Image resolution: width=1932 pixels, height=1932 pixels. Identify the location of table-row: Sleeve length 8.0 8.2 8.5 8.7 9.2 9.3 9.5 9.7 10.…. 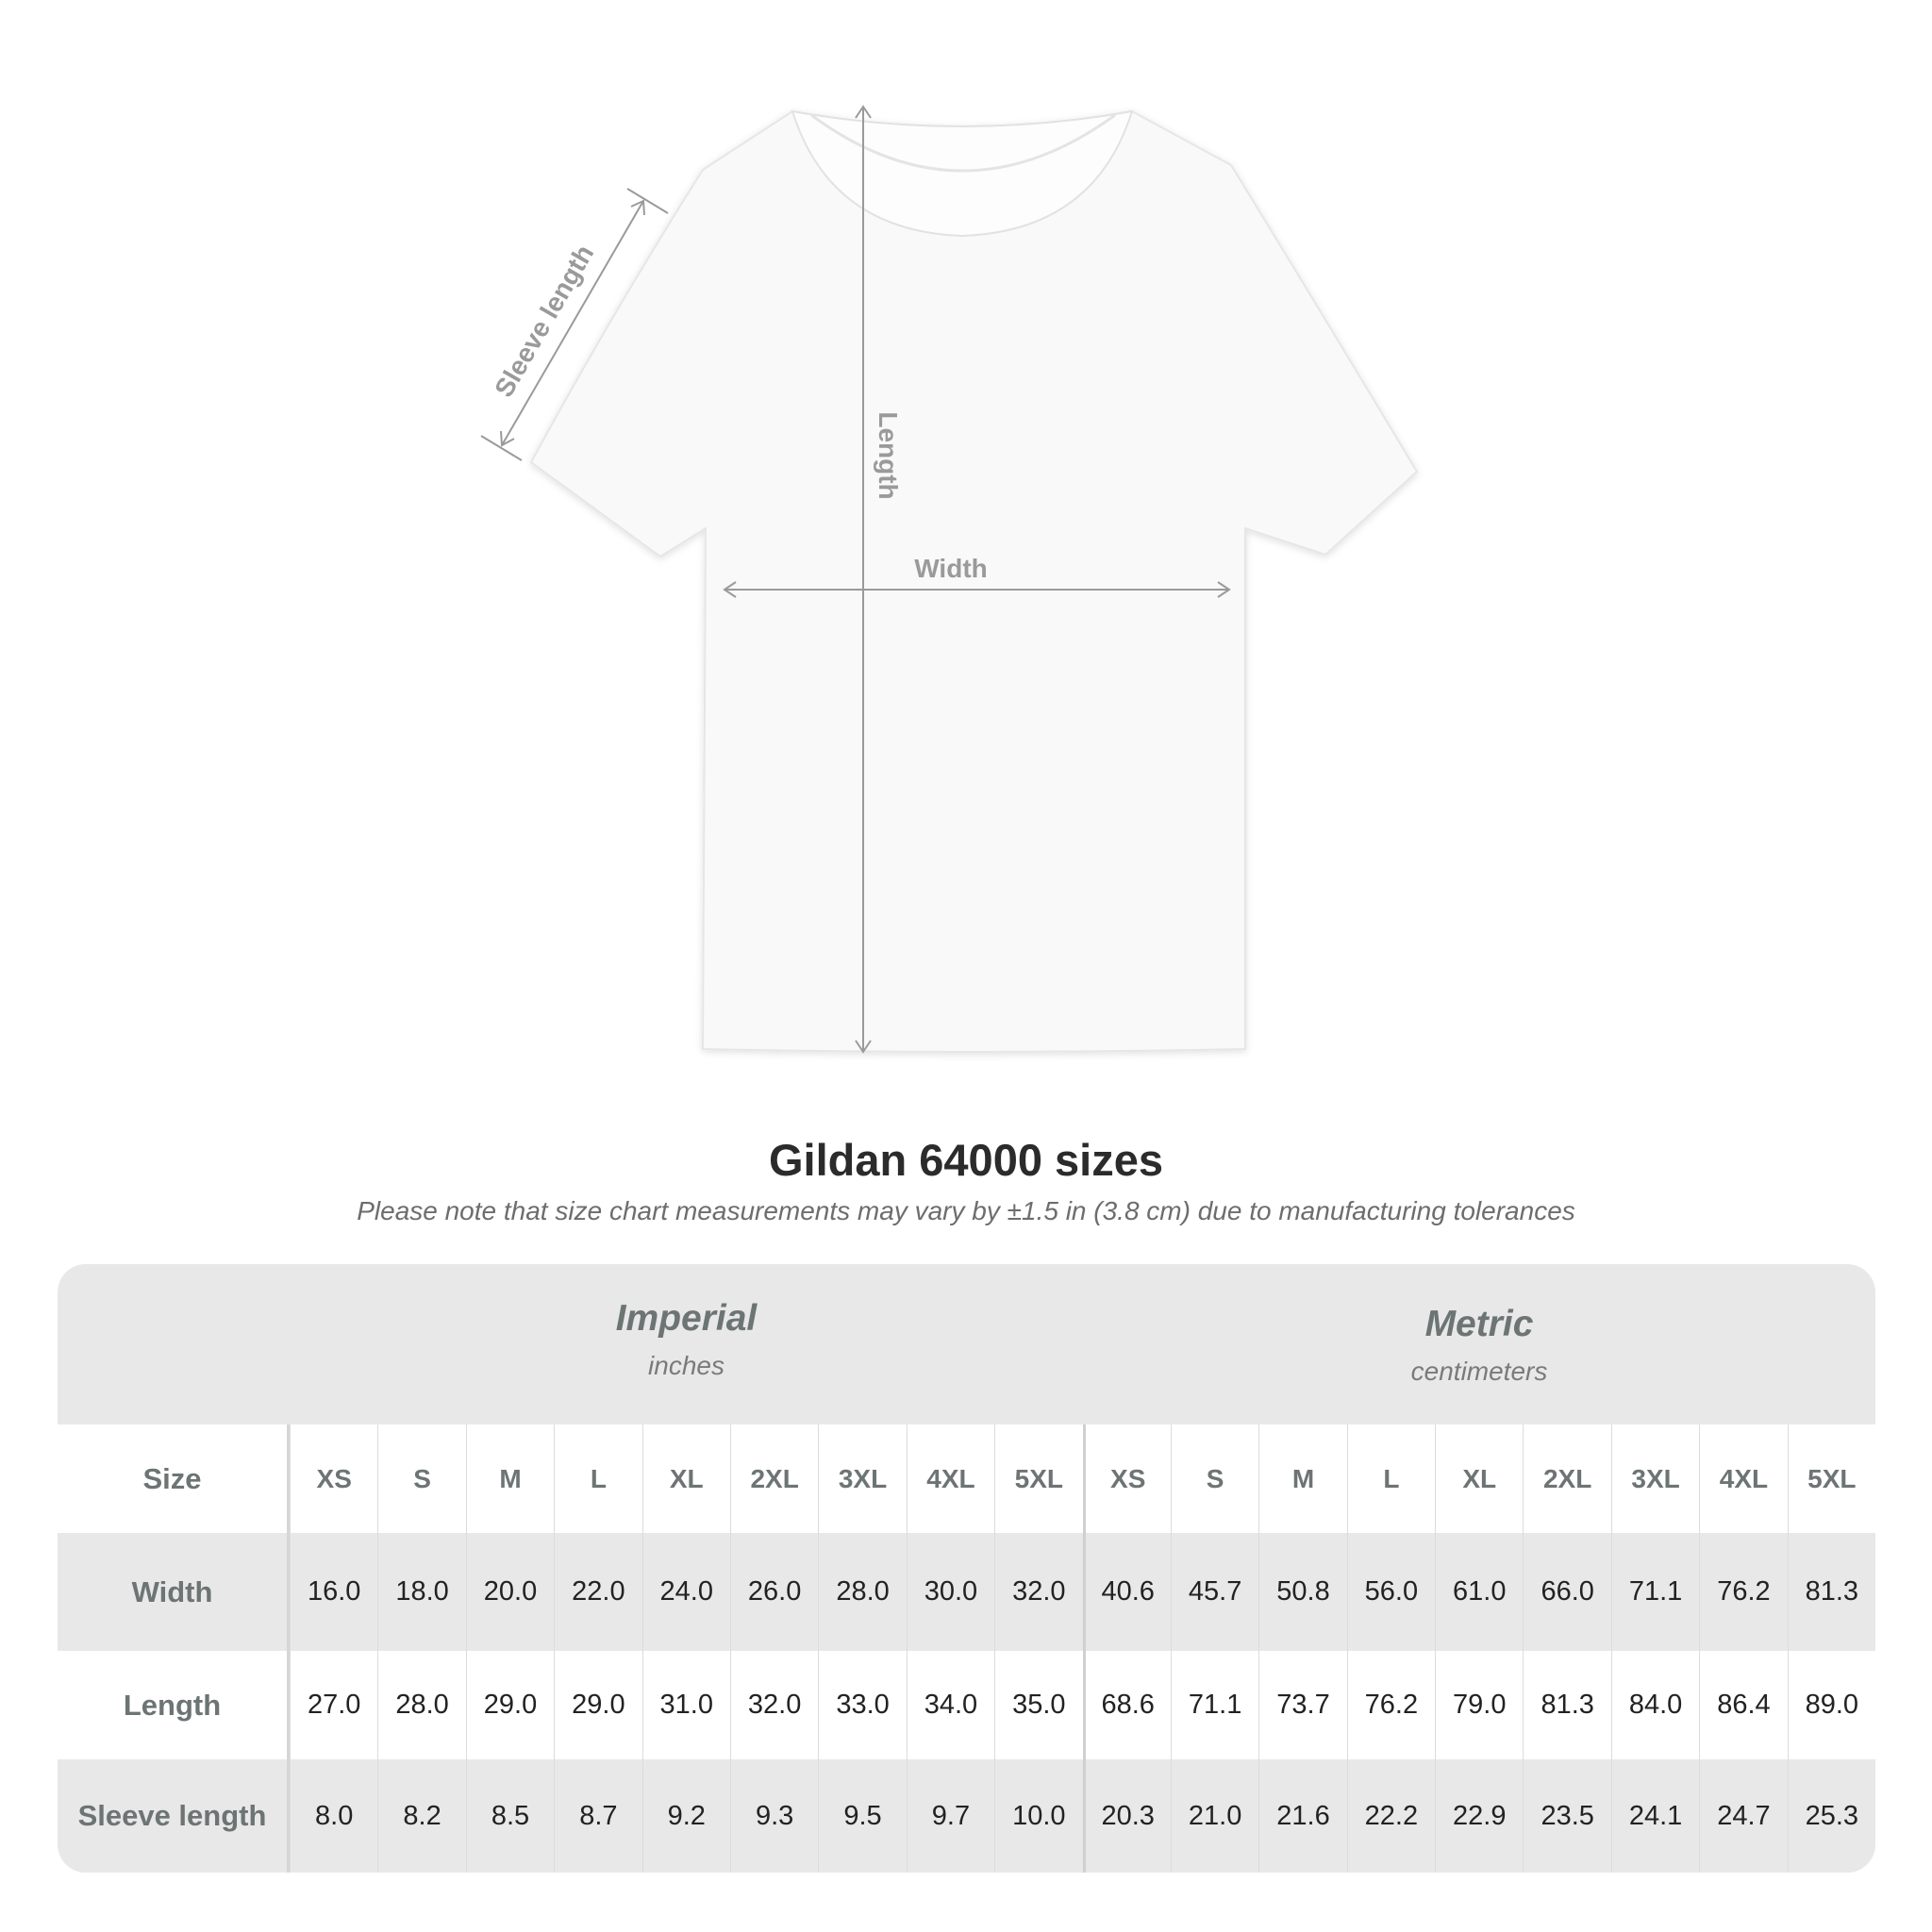
(967, 1816).